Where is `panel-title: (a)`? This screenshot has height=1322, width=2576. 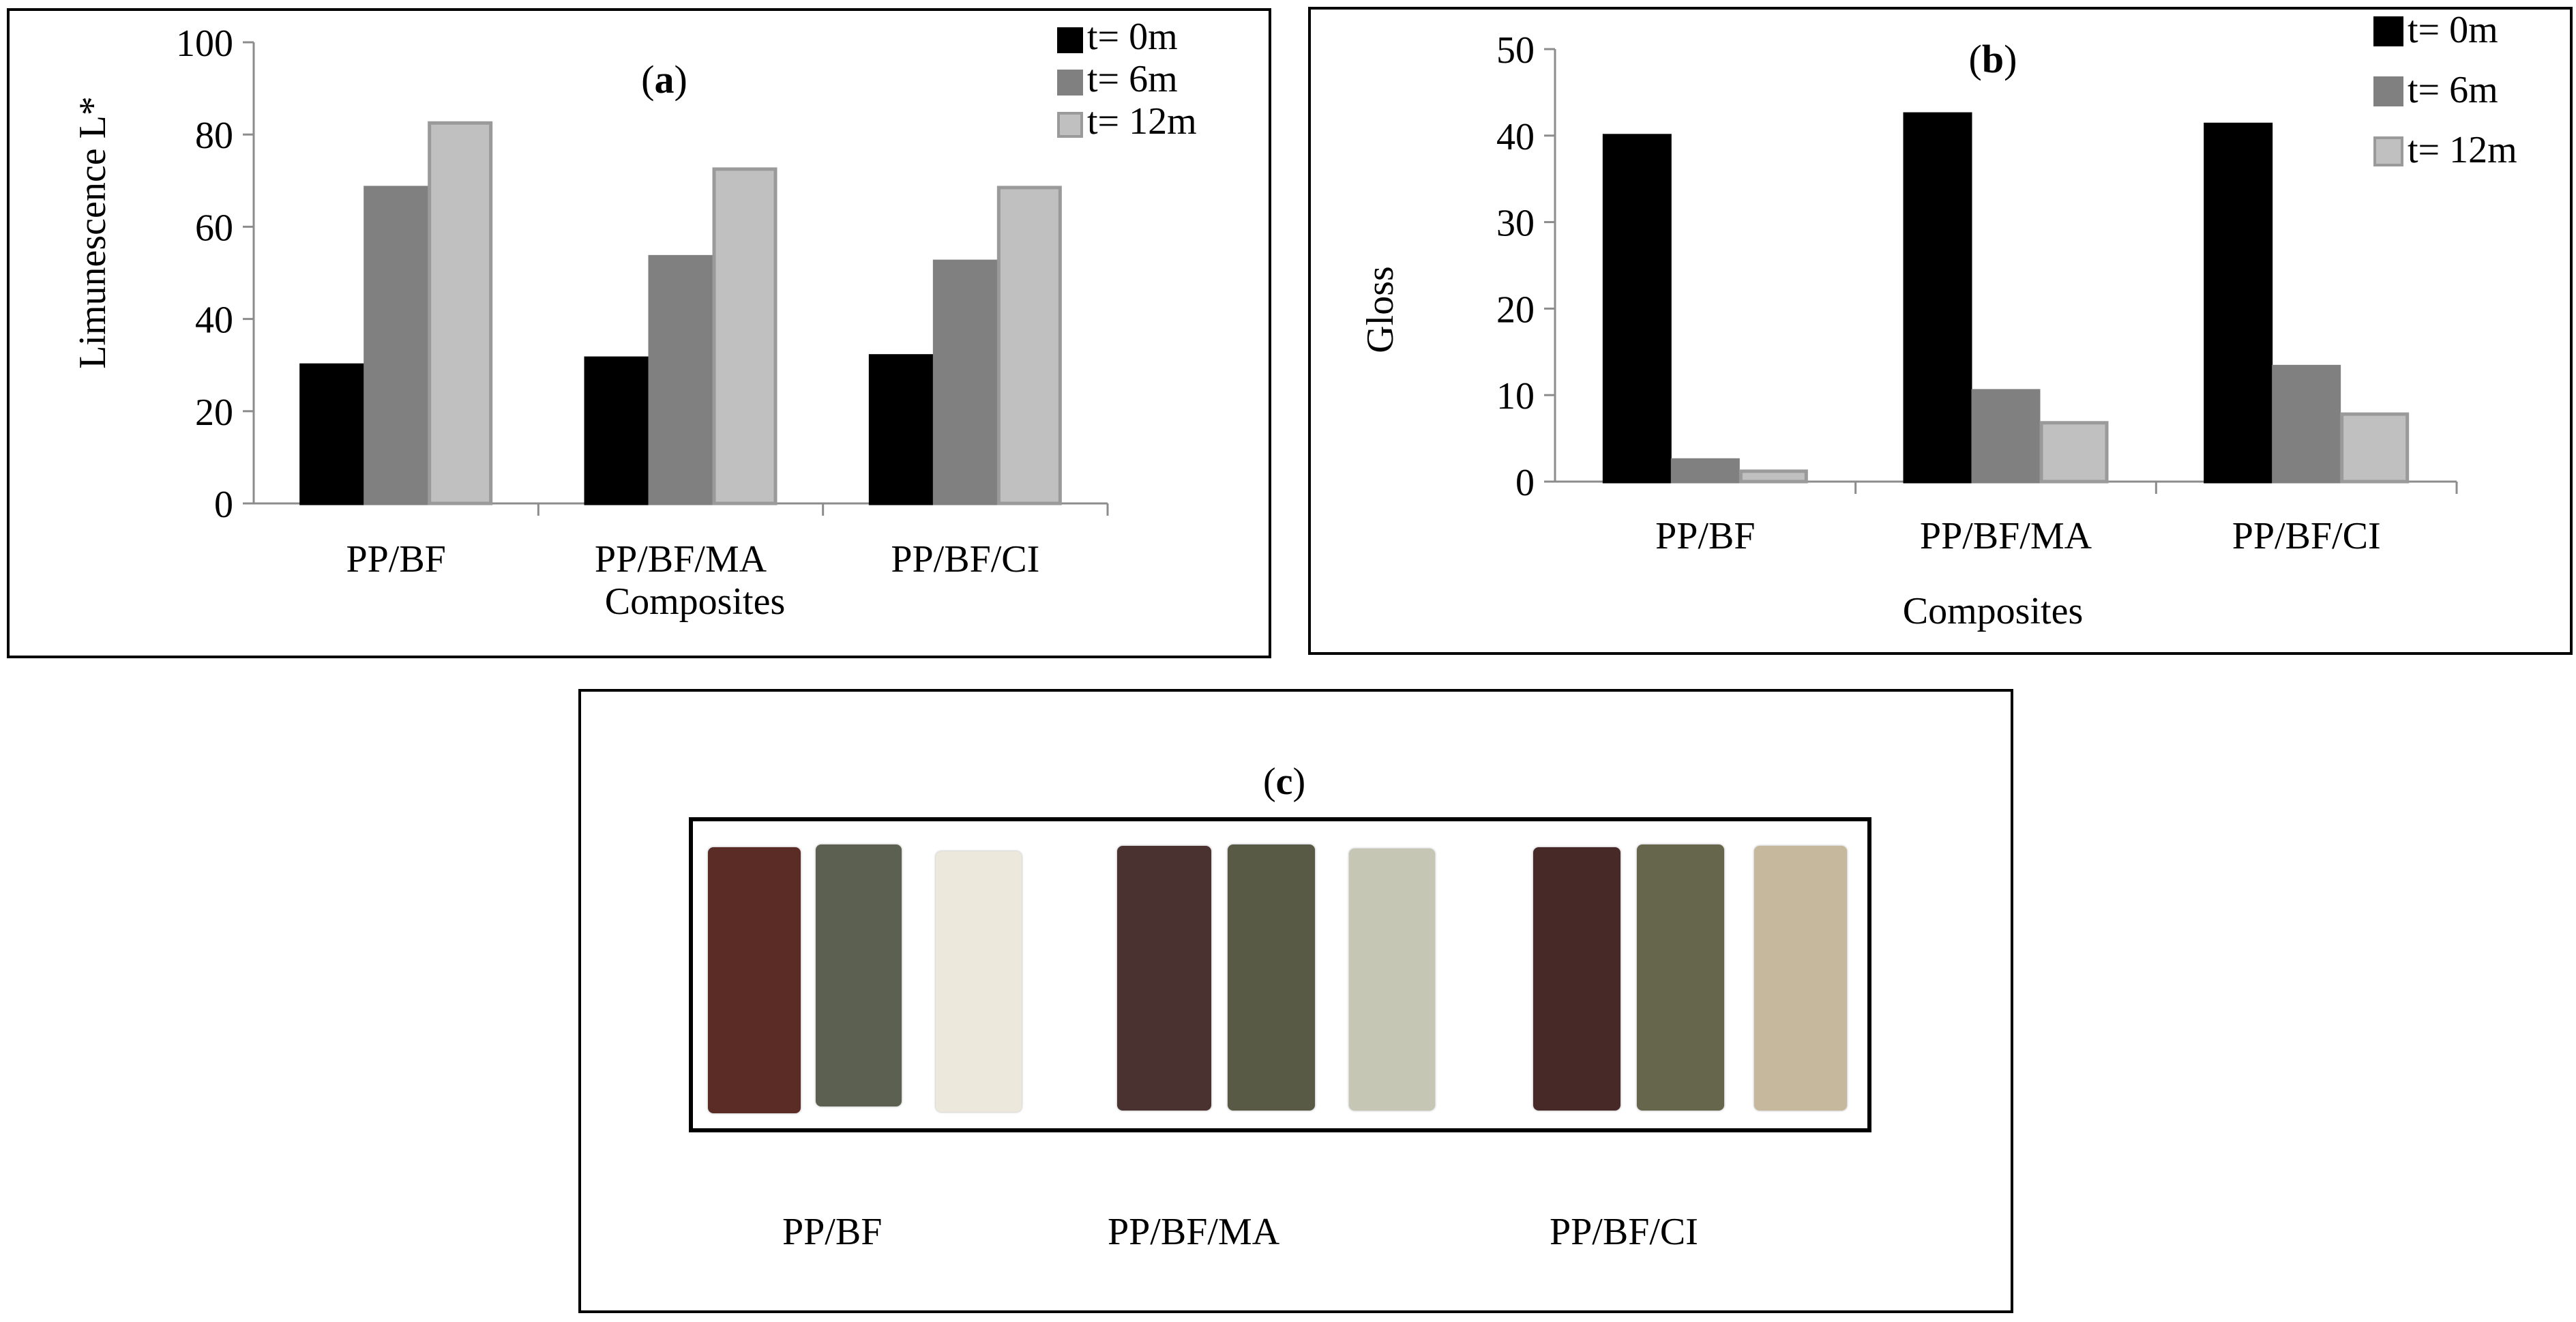
panel-title: (a) is located at coordinates (664, 79).